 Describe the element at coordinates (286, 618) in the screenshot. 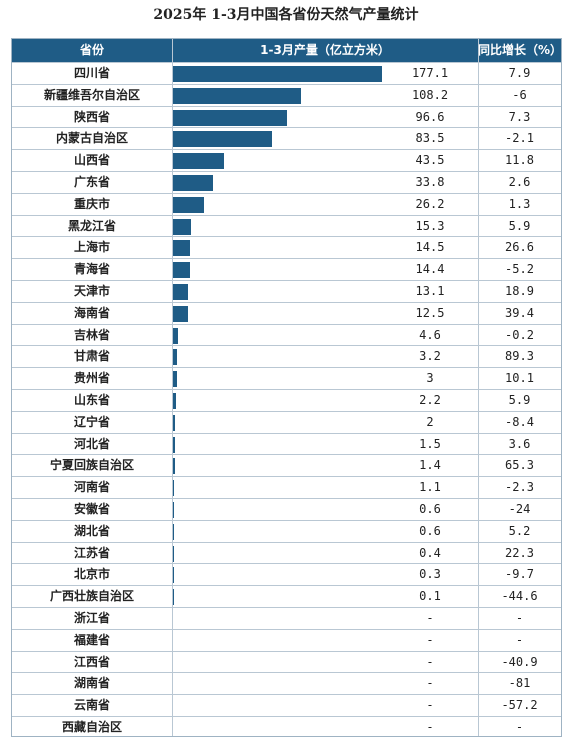

I see `table-row: 浙江省 - -` at that location.